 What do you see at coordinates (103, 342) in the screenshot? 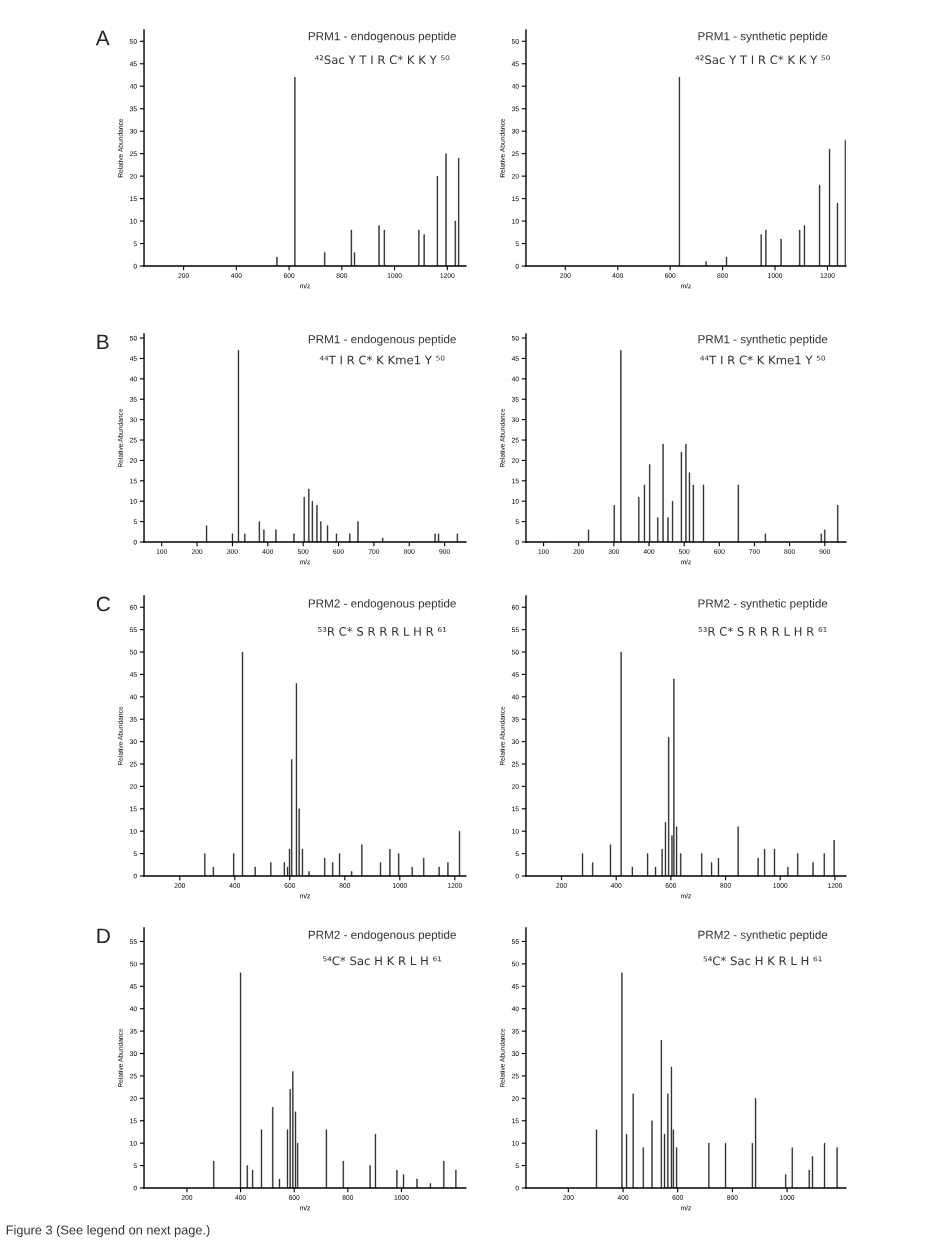
I see `text: B` at bounding box center [103, 342].